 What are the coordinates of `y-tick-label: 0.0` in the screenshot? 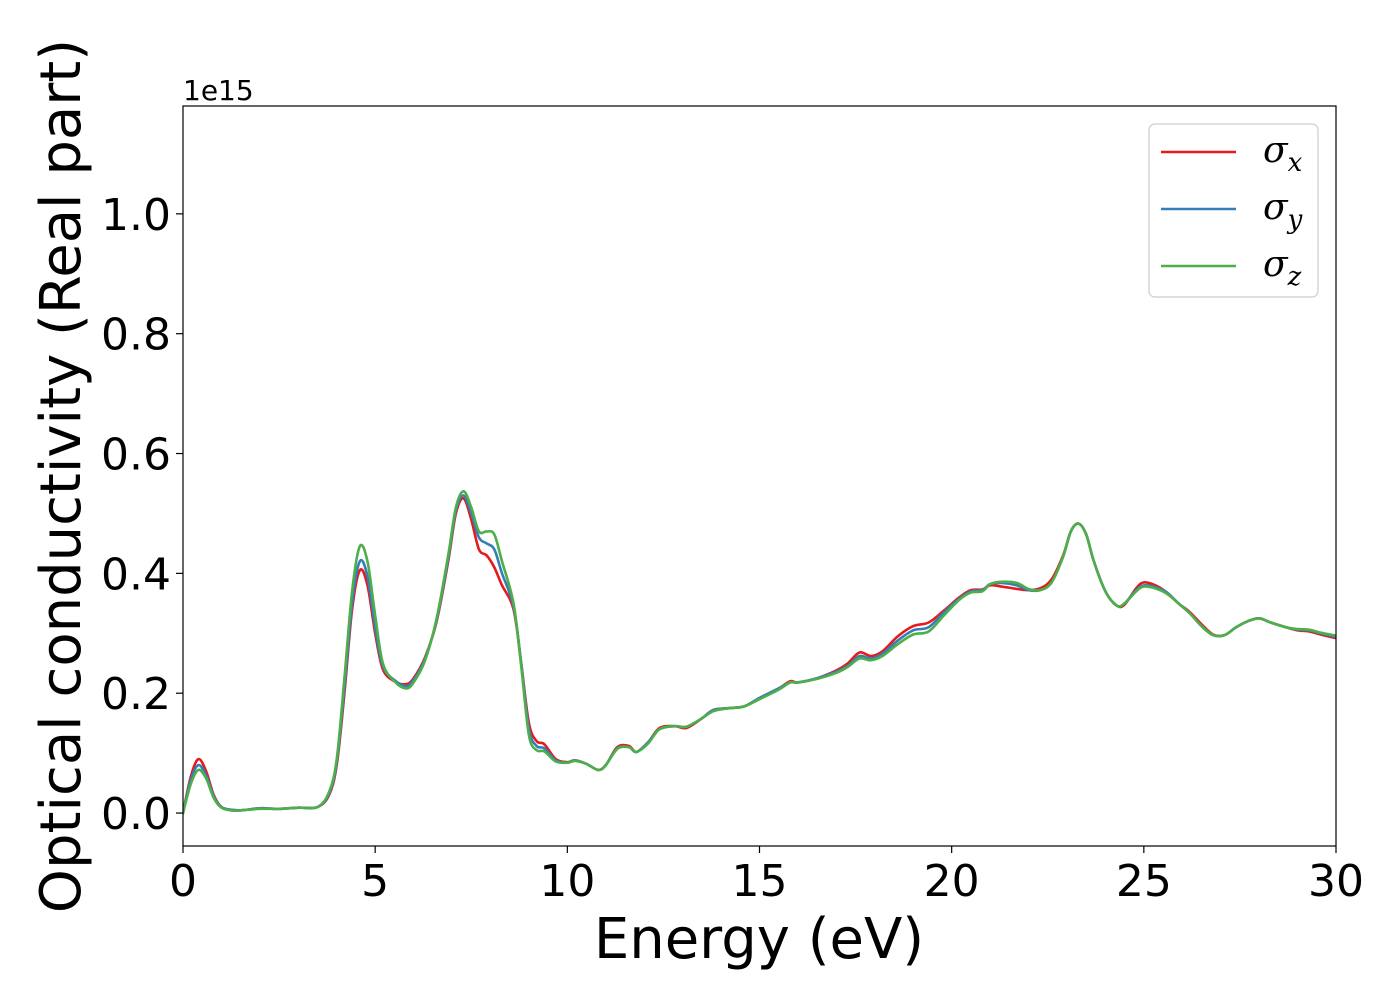 It's located at (136, 814).